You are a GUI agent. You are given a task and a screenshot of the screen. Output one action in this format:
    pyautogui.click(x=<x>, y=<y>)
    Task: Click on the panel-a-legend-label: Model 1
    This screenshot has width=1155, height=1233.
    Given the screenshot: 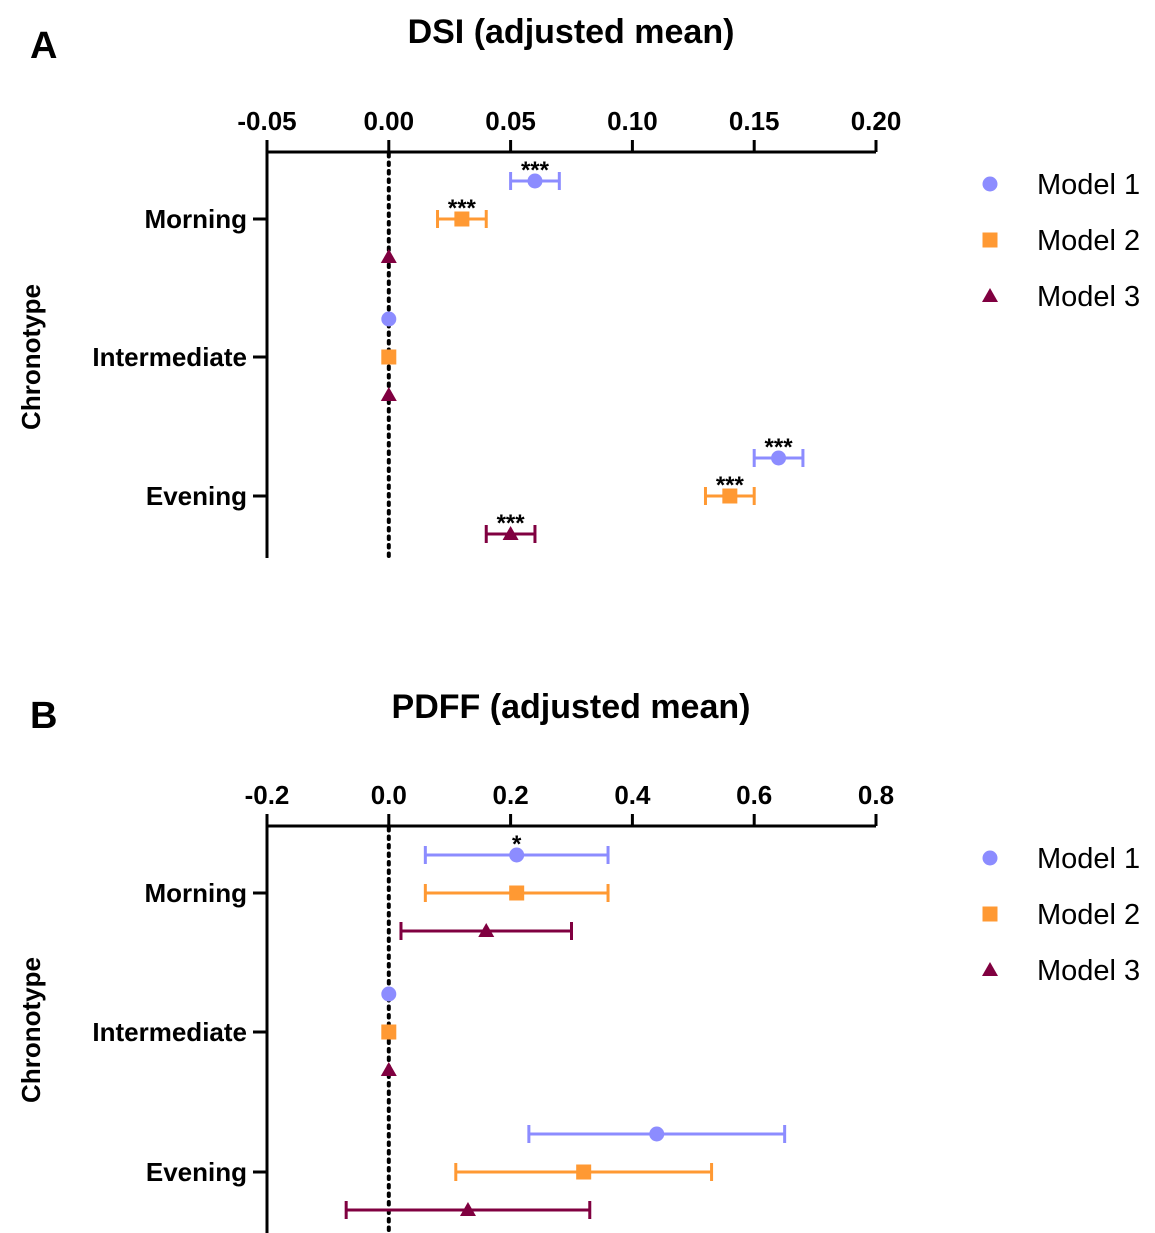 What is the action you would take?
    pyautogui.click(x=1088, y=185)
    